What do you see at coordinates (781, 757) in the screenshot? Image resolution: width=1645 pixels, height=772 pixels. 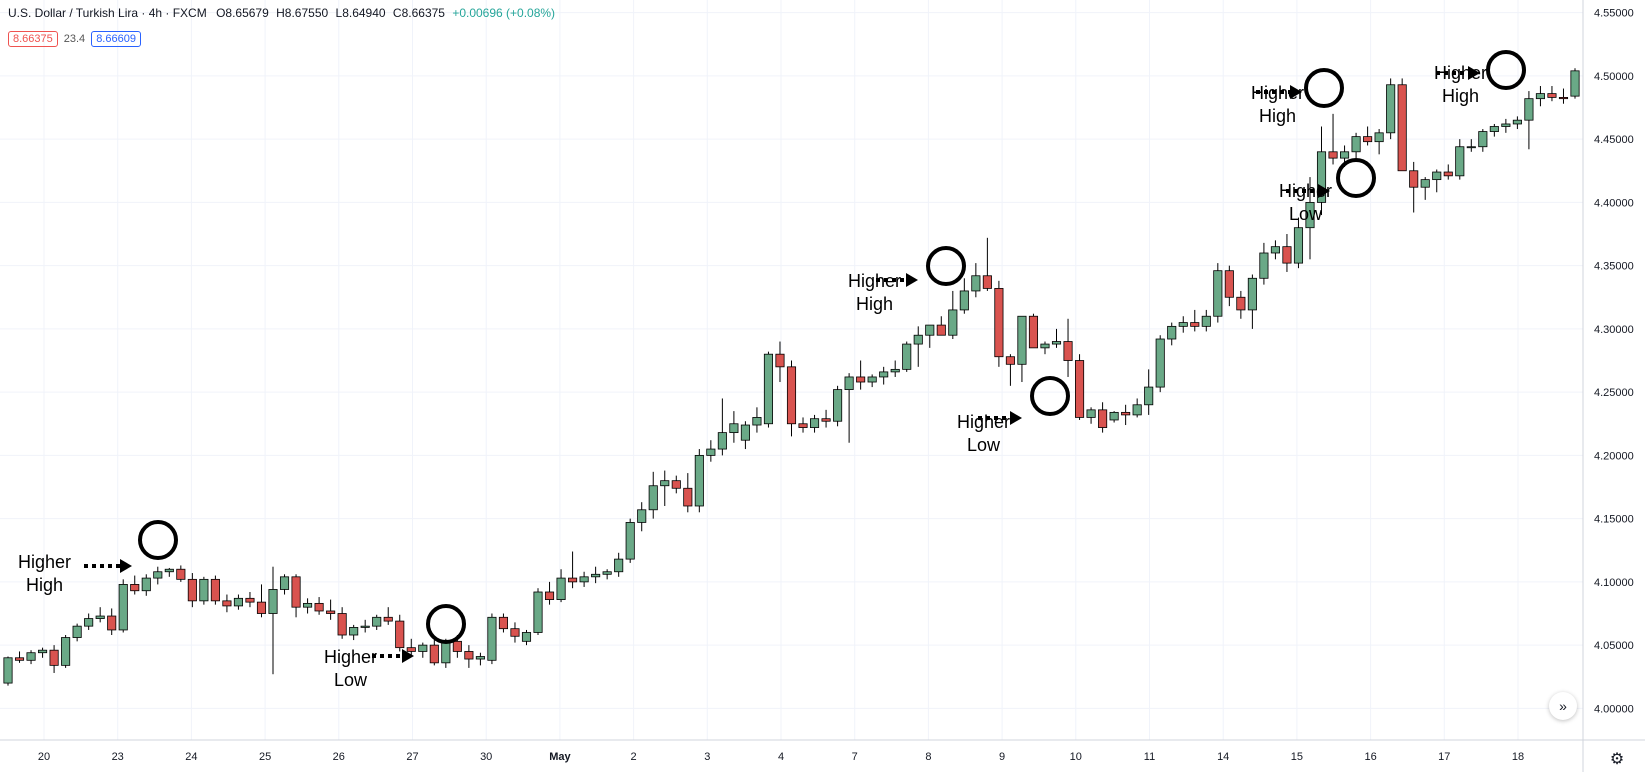 I see `x-tick-label: 4` at bounding box center [781, 757].